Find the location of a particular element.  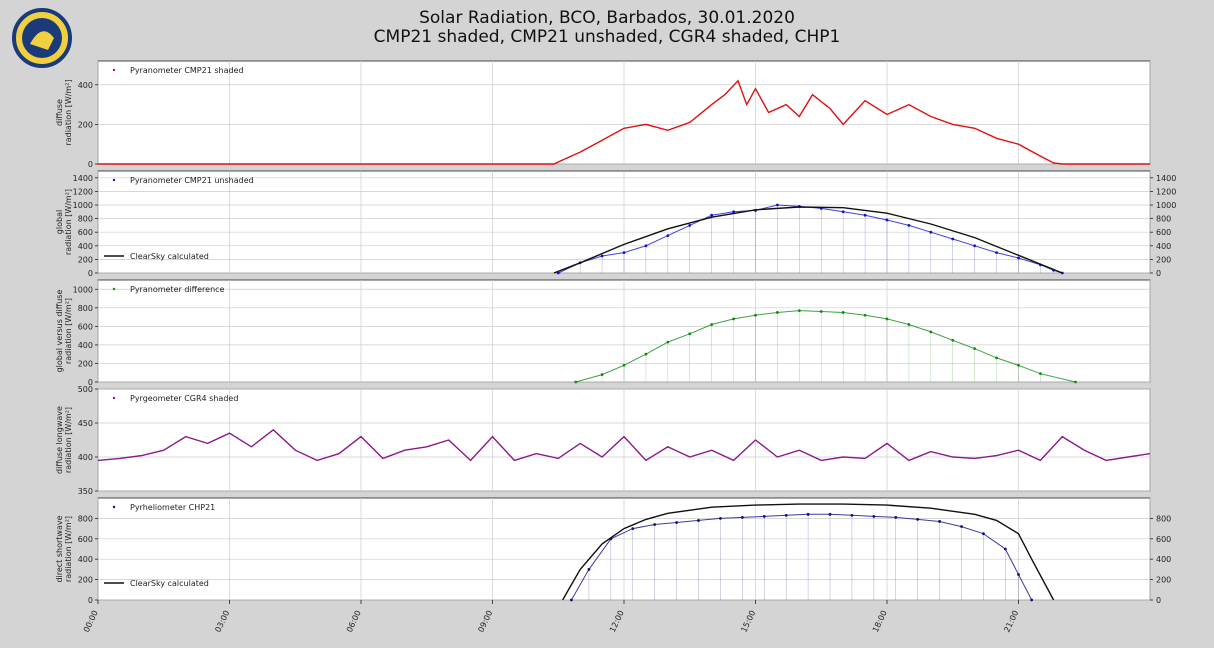

panel-3-ytick-label: 0 is located at coordinates (90, 382).